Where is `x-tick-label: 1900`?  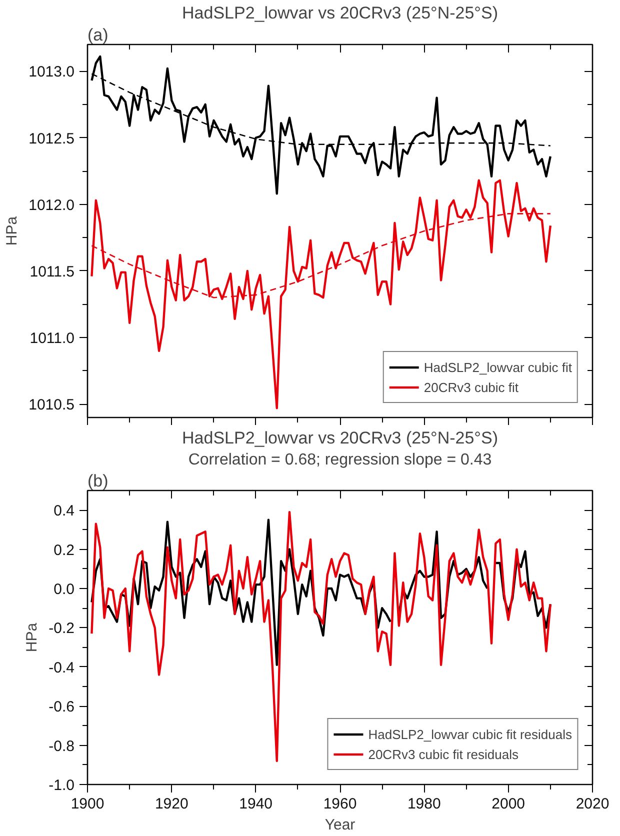
x-tick-label: 1900 is located at coordinates (87, 804).